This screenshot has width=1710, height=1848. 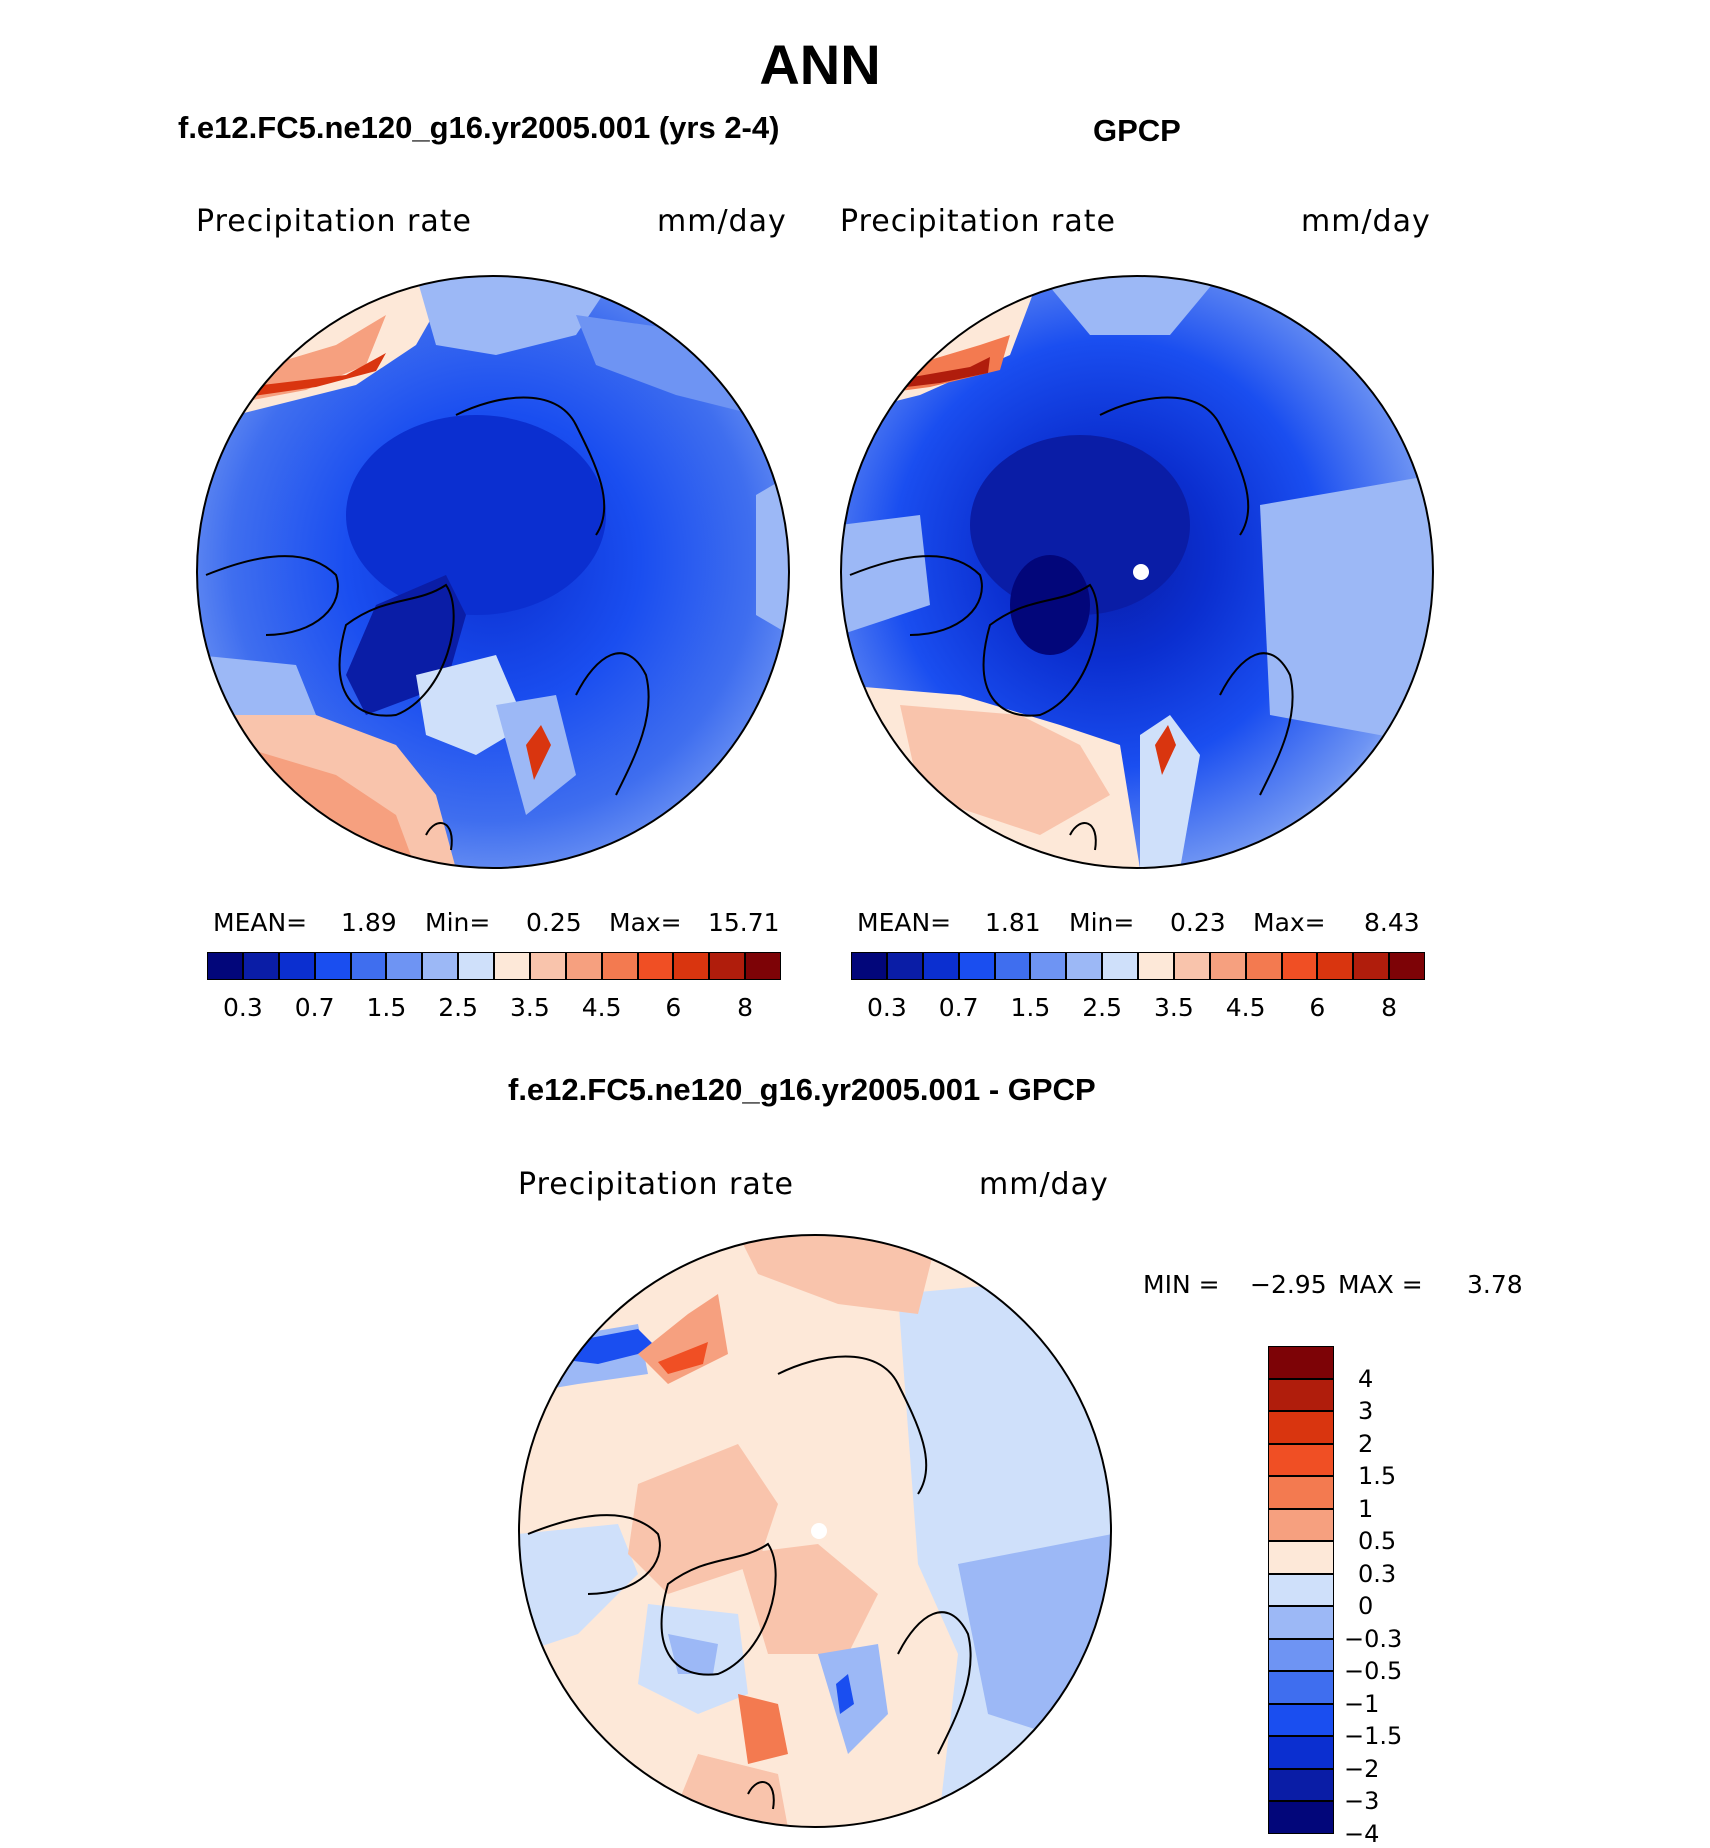 I want to click on diff-max-label: MAX =, so click(x=1380, y=1284).